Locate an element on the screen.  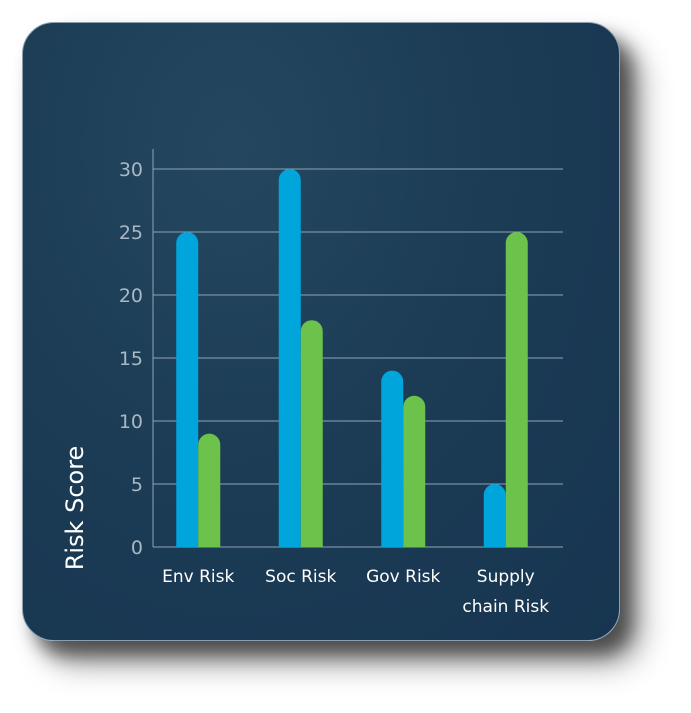
bar-series1-cat3 is located at coordinates (392, 458).